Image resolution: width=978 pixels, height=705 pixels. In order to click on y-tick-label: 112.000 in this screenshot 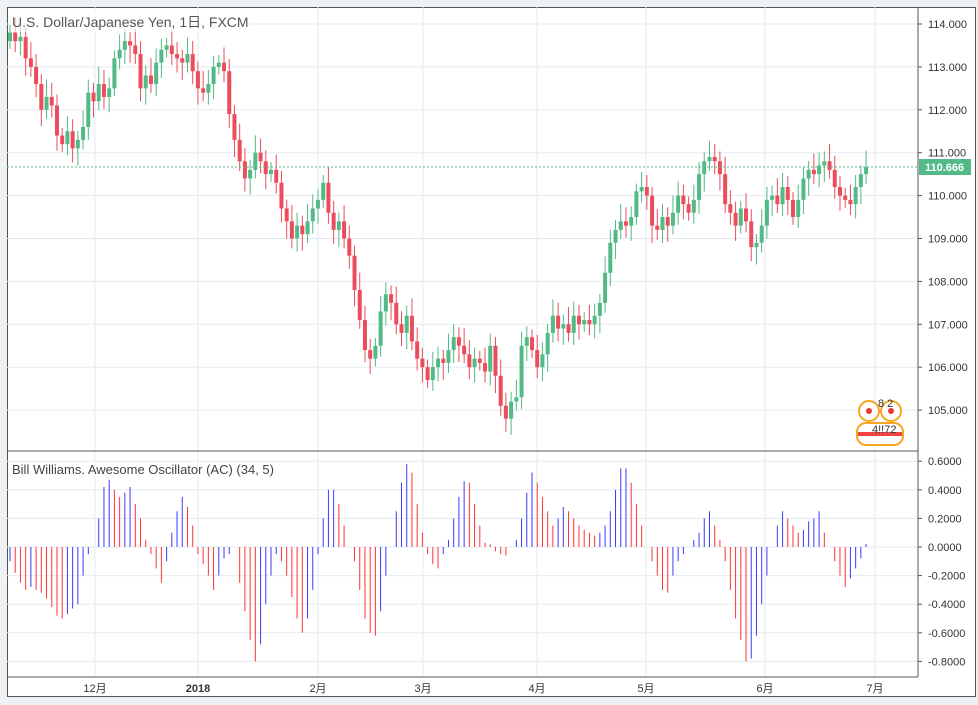, I will do `click(947, 111)`.